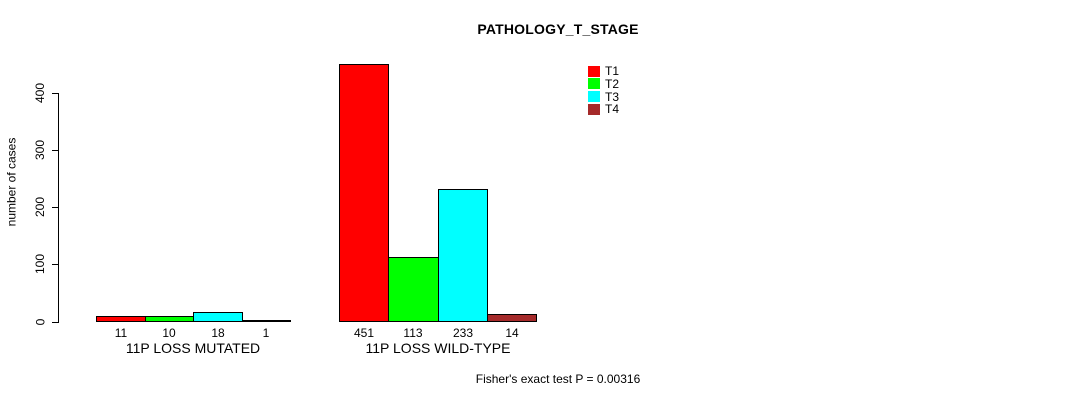 This screenshot has height=400, width=1090. Describe the element at coordinates (193, 348) in the screenshot. I see `x-axis-group-label: 11P LOSS MUTATED` at that location.